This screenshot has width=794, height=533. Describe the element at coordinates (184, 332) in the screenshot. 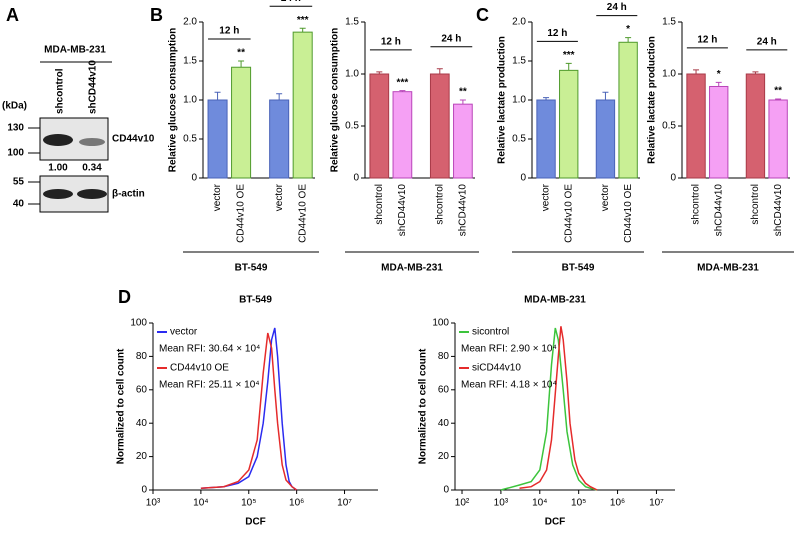

I see `legend-label: vector` at that location.